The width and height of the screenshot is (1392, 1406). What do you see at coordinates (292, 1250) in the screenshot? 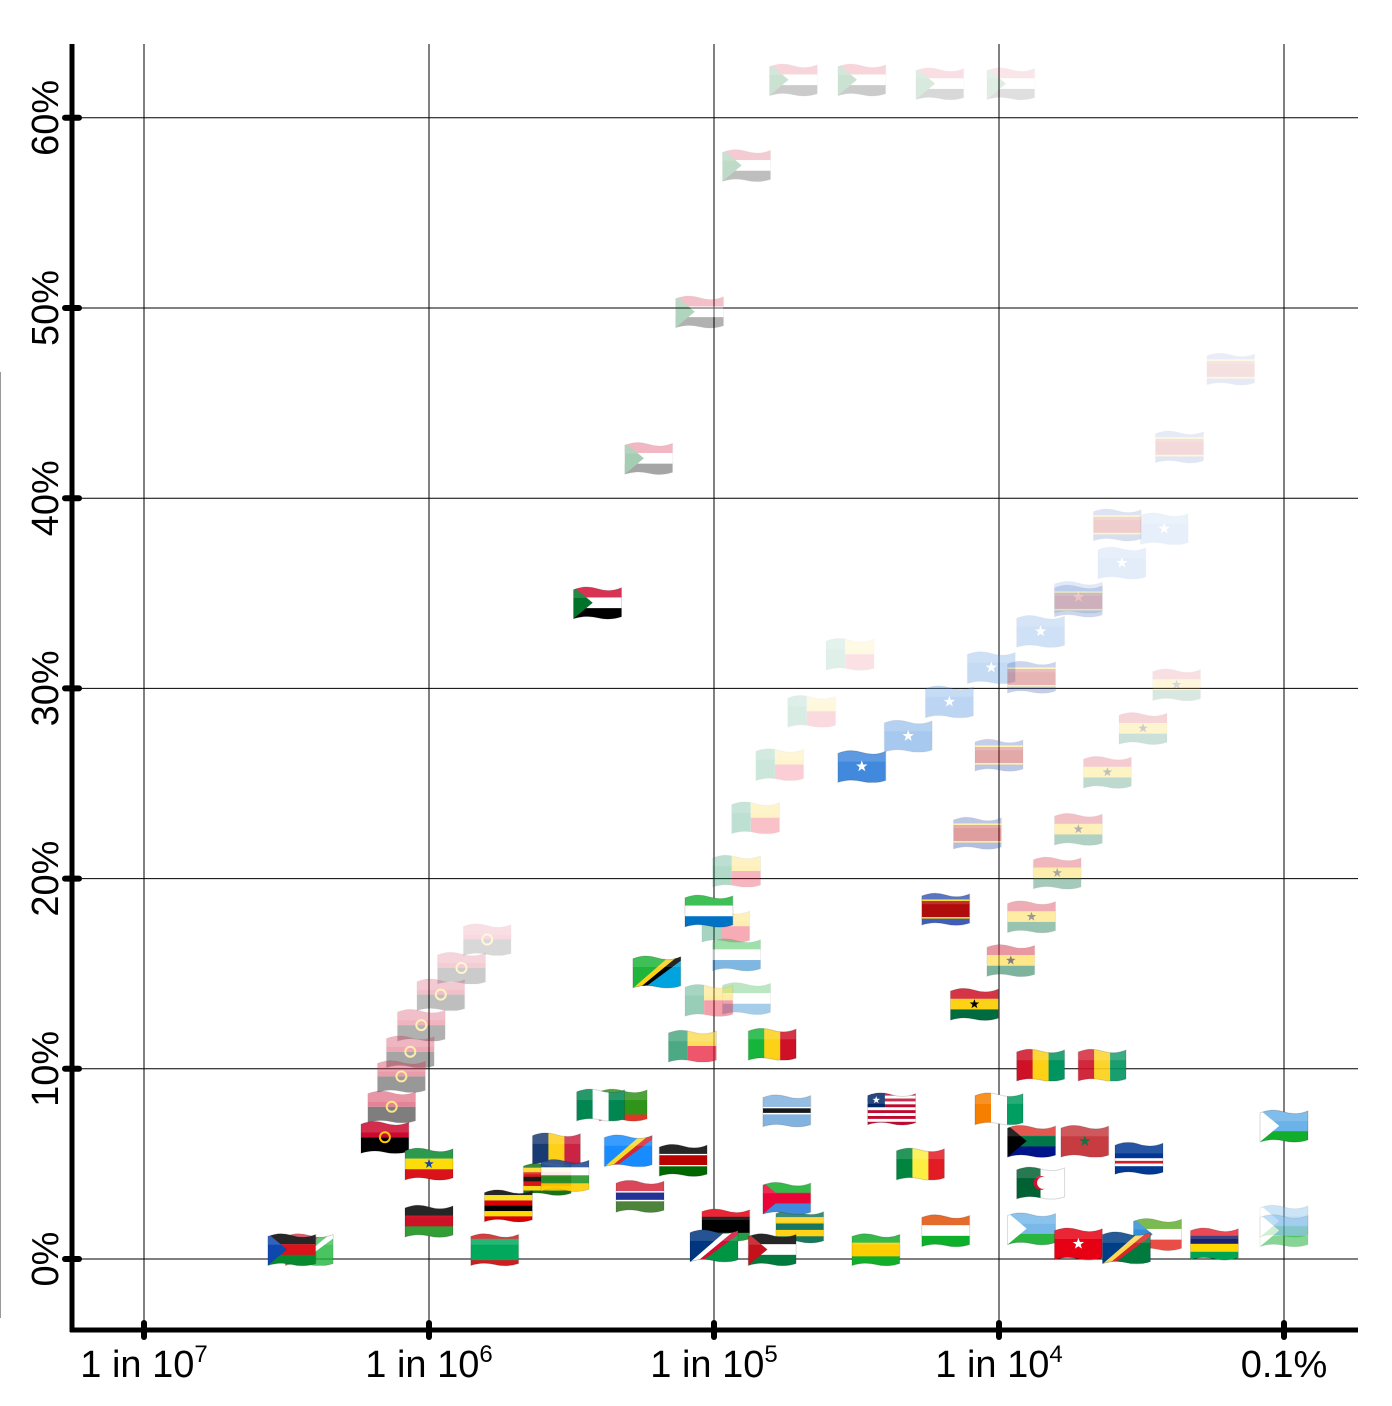
I see `flag-point-south-sudan` at bounding box center [292, 1250].